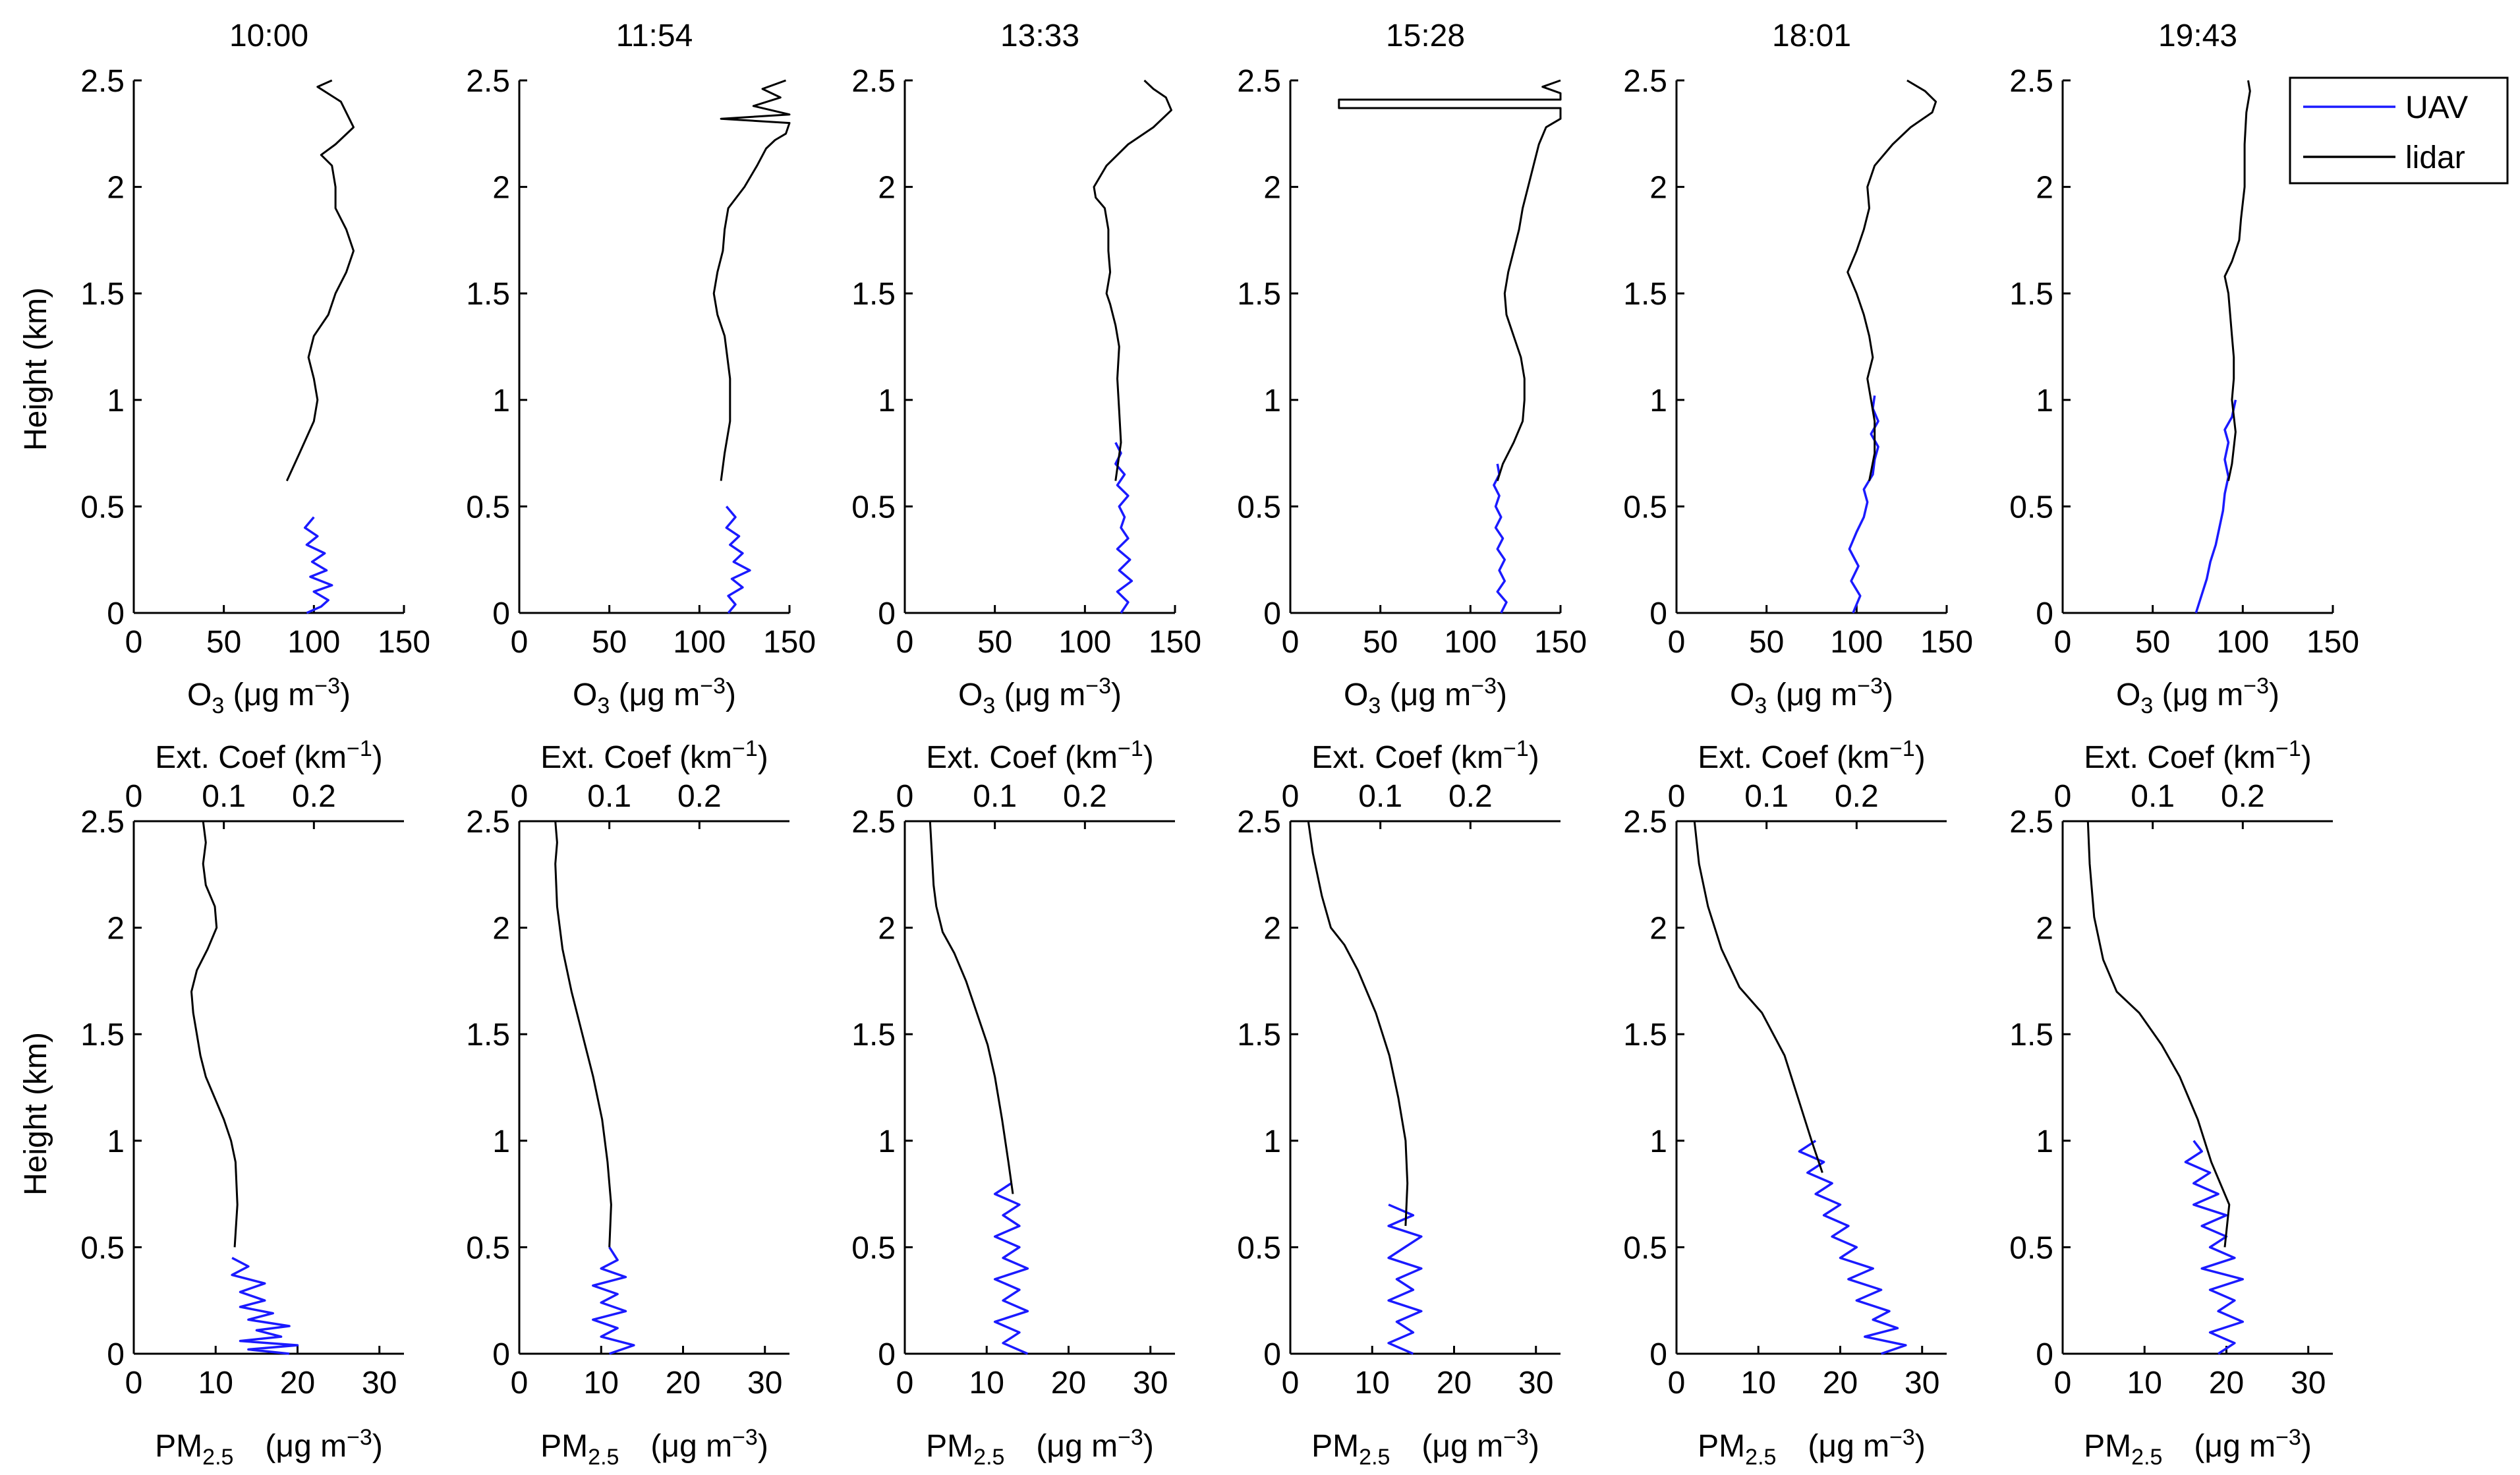 The height and width of the screenshot is (1475, 2520). I want to click on pm-panel-1-top-tick-label: 0, so click(134, 796).